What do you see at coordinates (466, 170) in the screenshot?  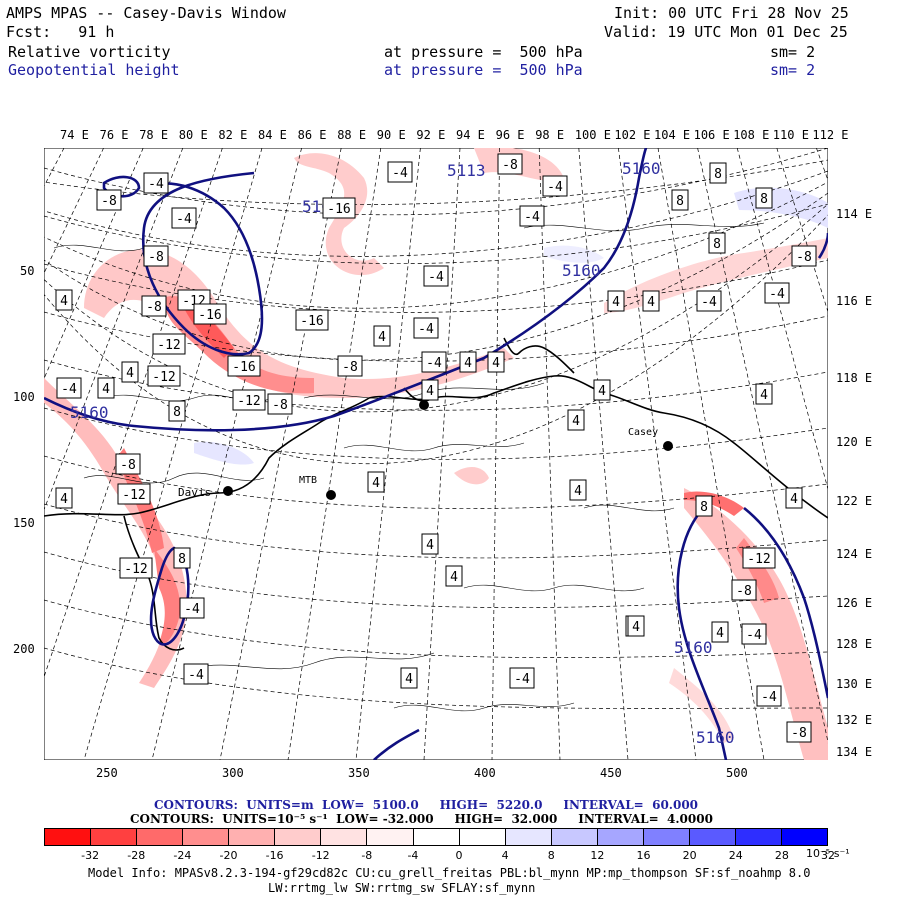 I see `height-label: 5113` at bounding box center [466, 170].